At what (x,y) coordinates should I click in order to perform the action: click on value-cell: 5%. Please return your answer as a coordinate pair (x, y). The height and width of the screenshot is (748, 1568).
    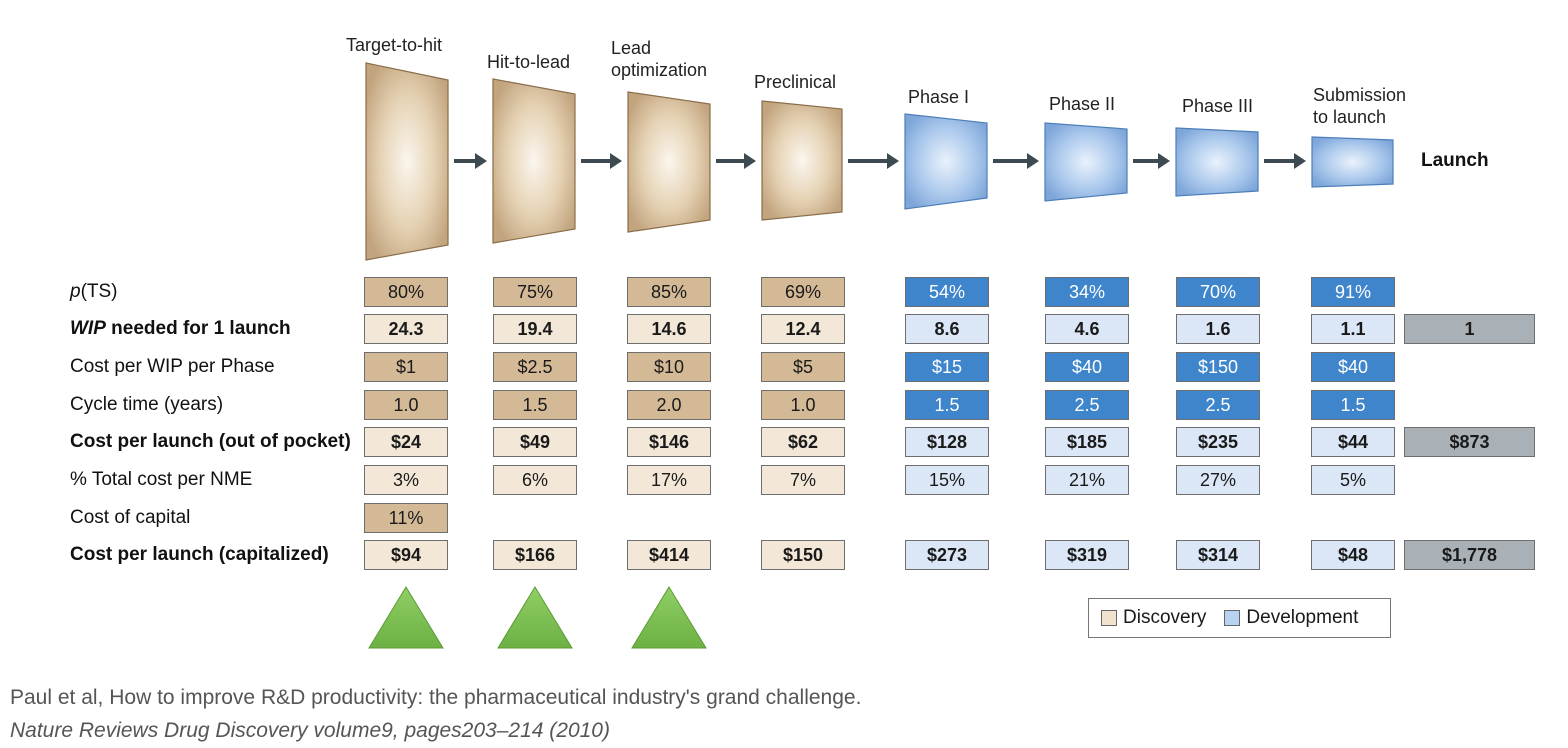
    Looking at the image, I should click on (1353, 480).